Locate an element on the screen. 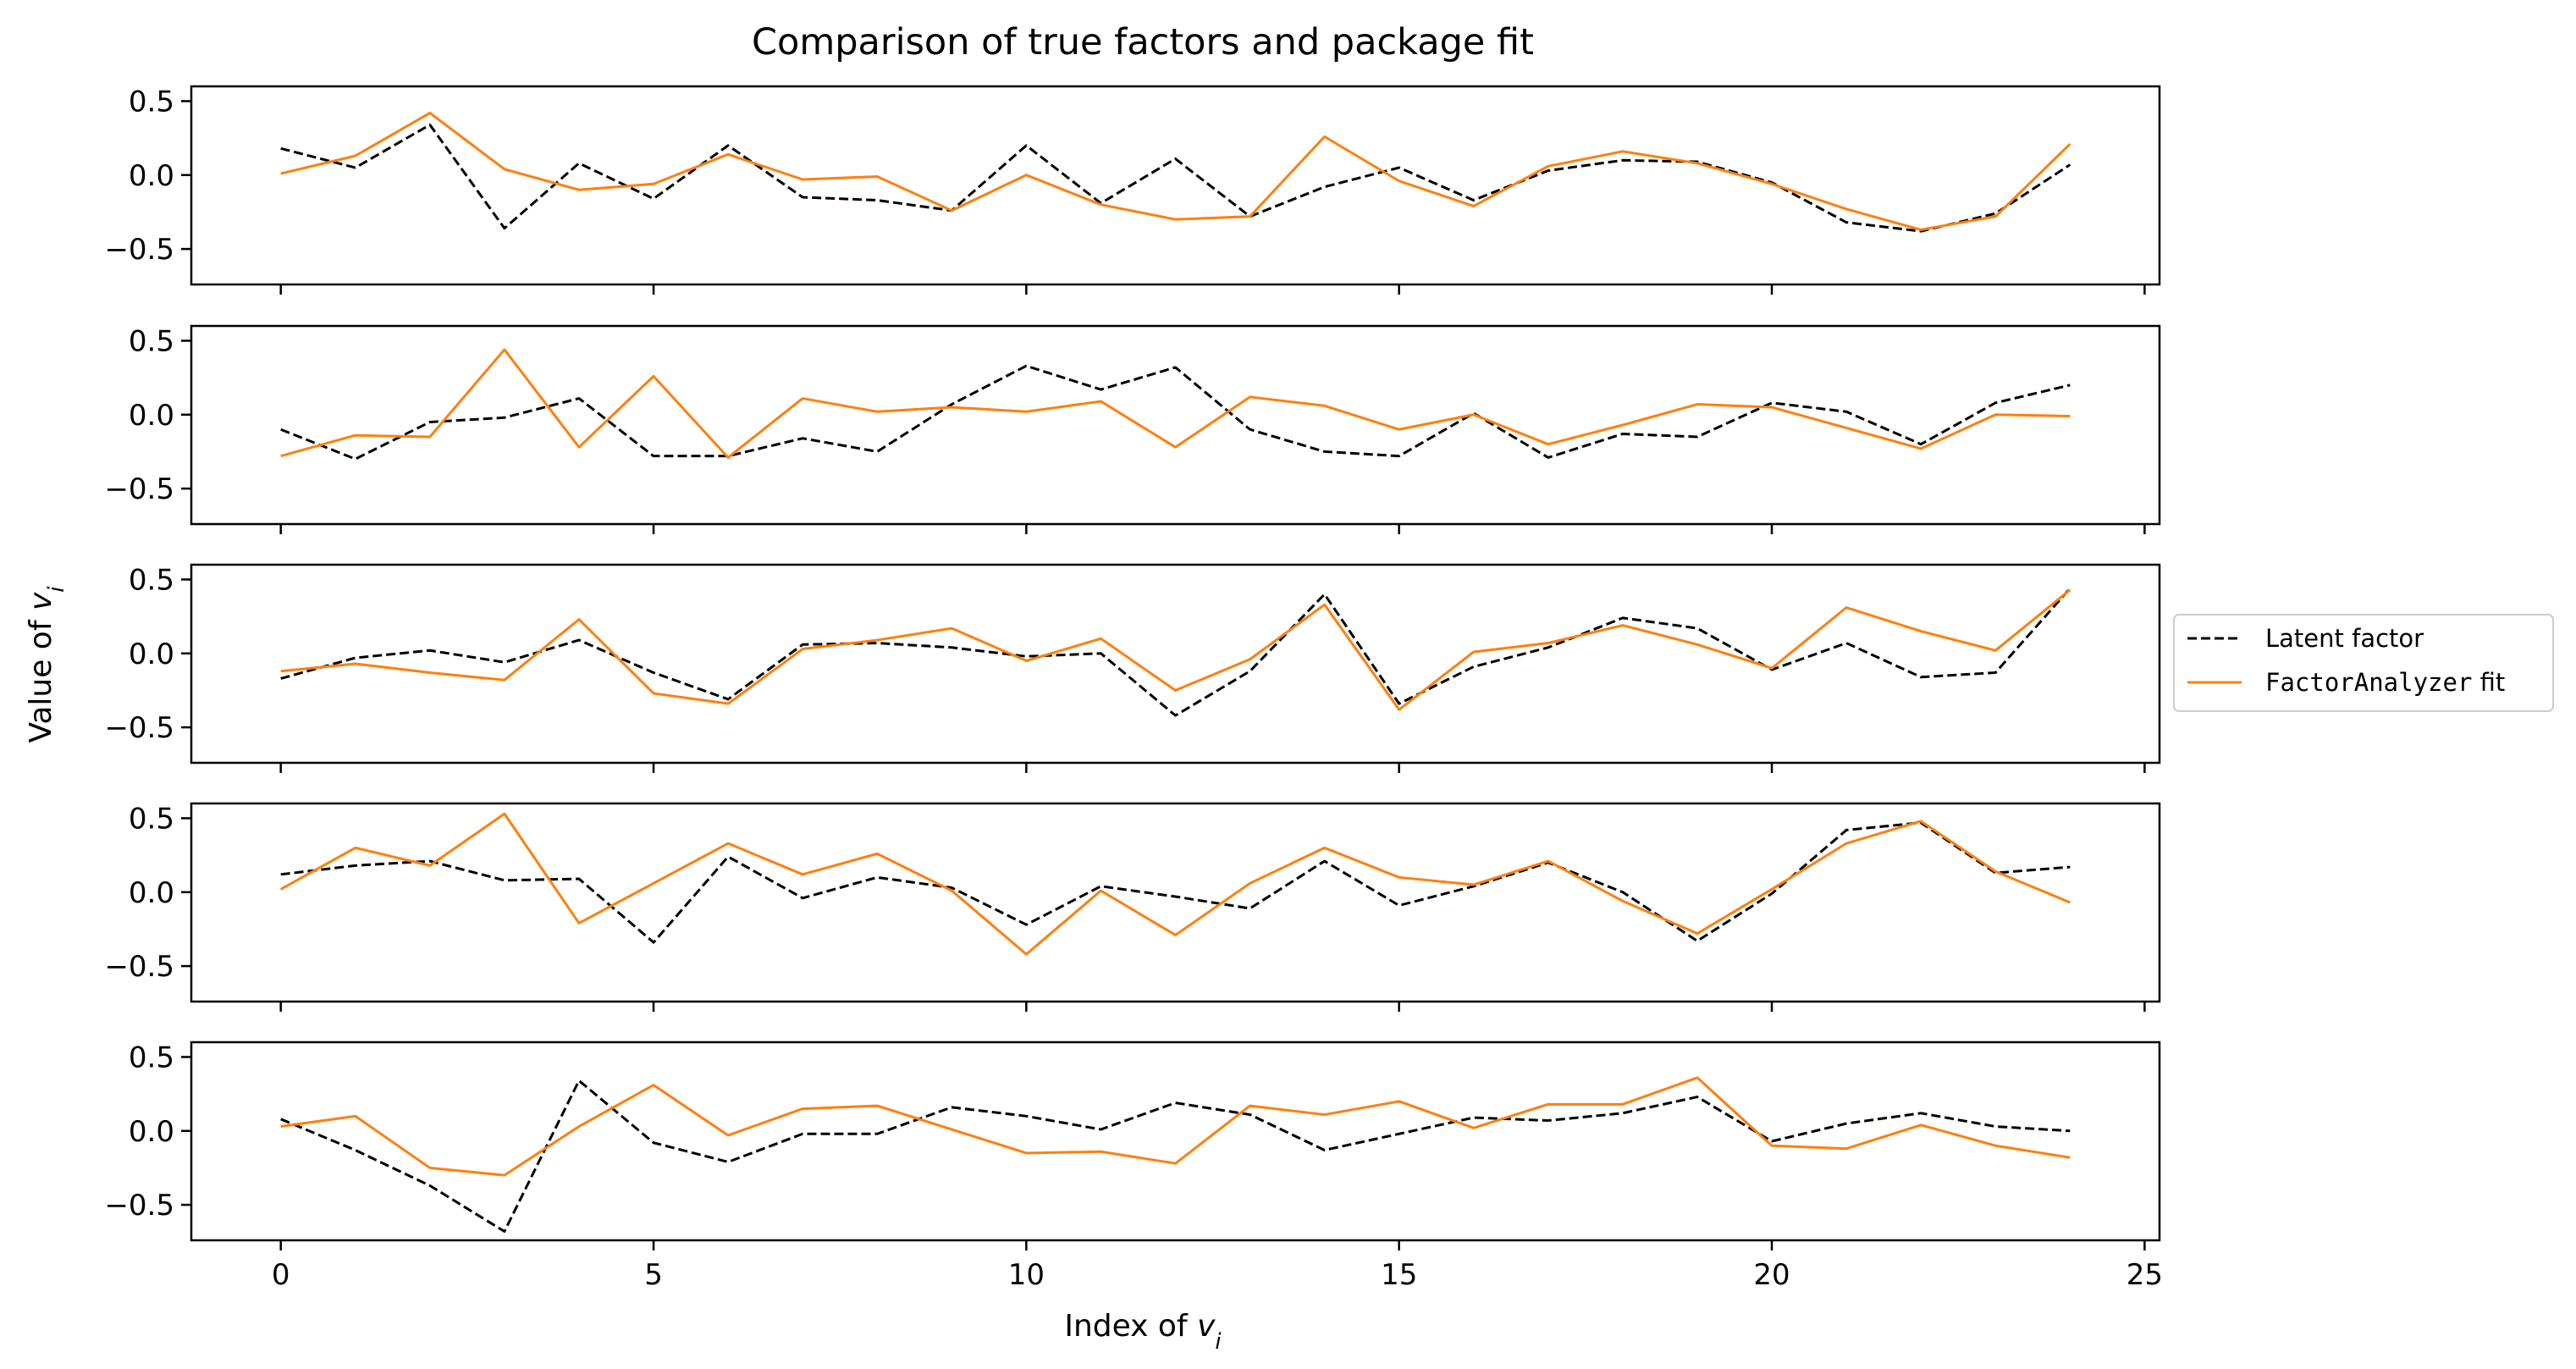  x-tick-label: 5 is located at coordinates (653, 1275).